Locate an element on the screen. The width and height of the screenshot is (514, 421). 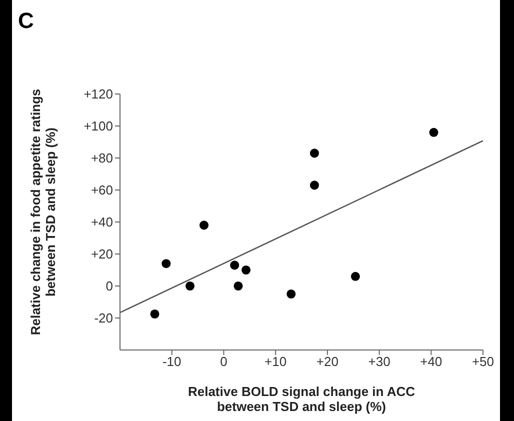
y-tick-label: 0 is located at coordinates (109, 286).